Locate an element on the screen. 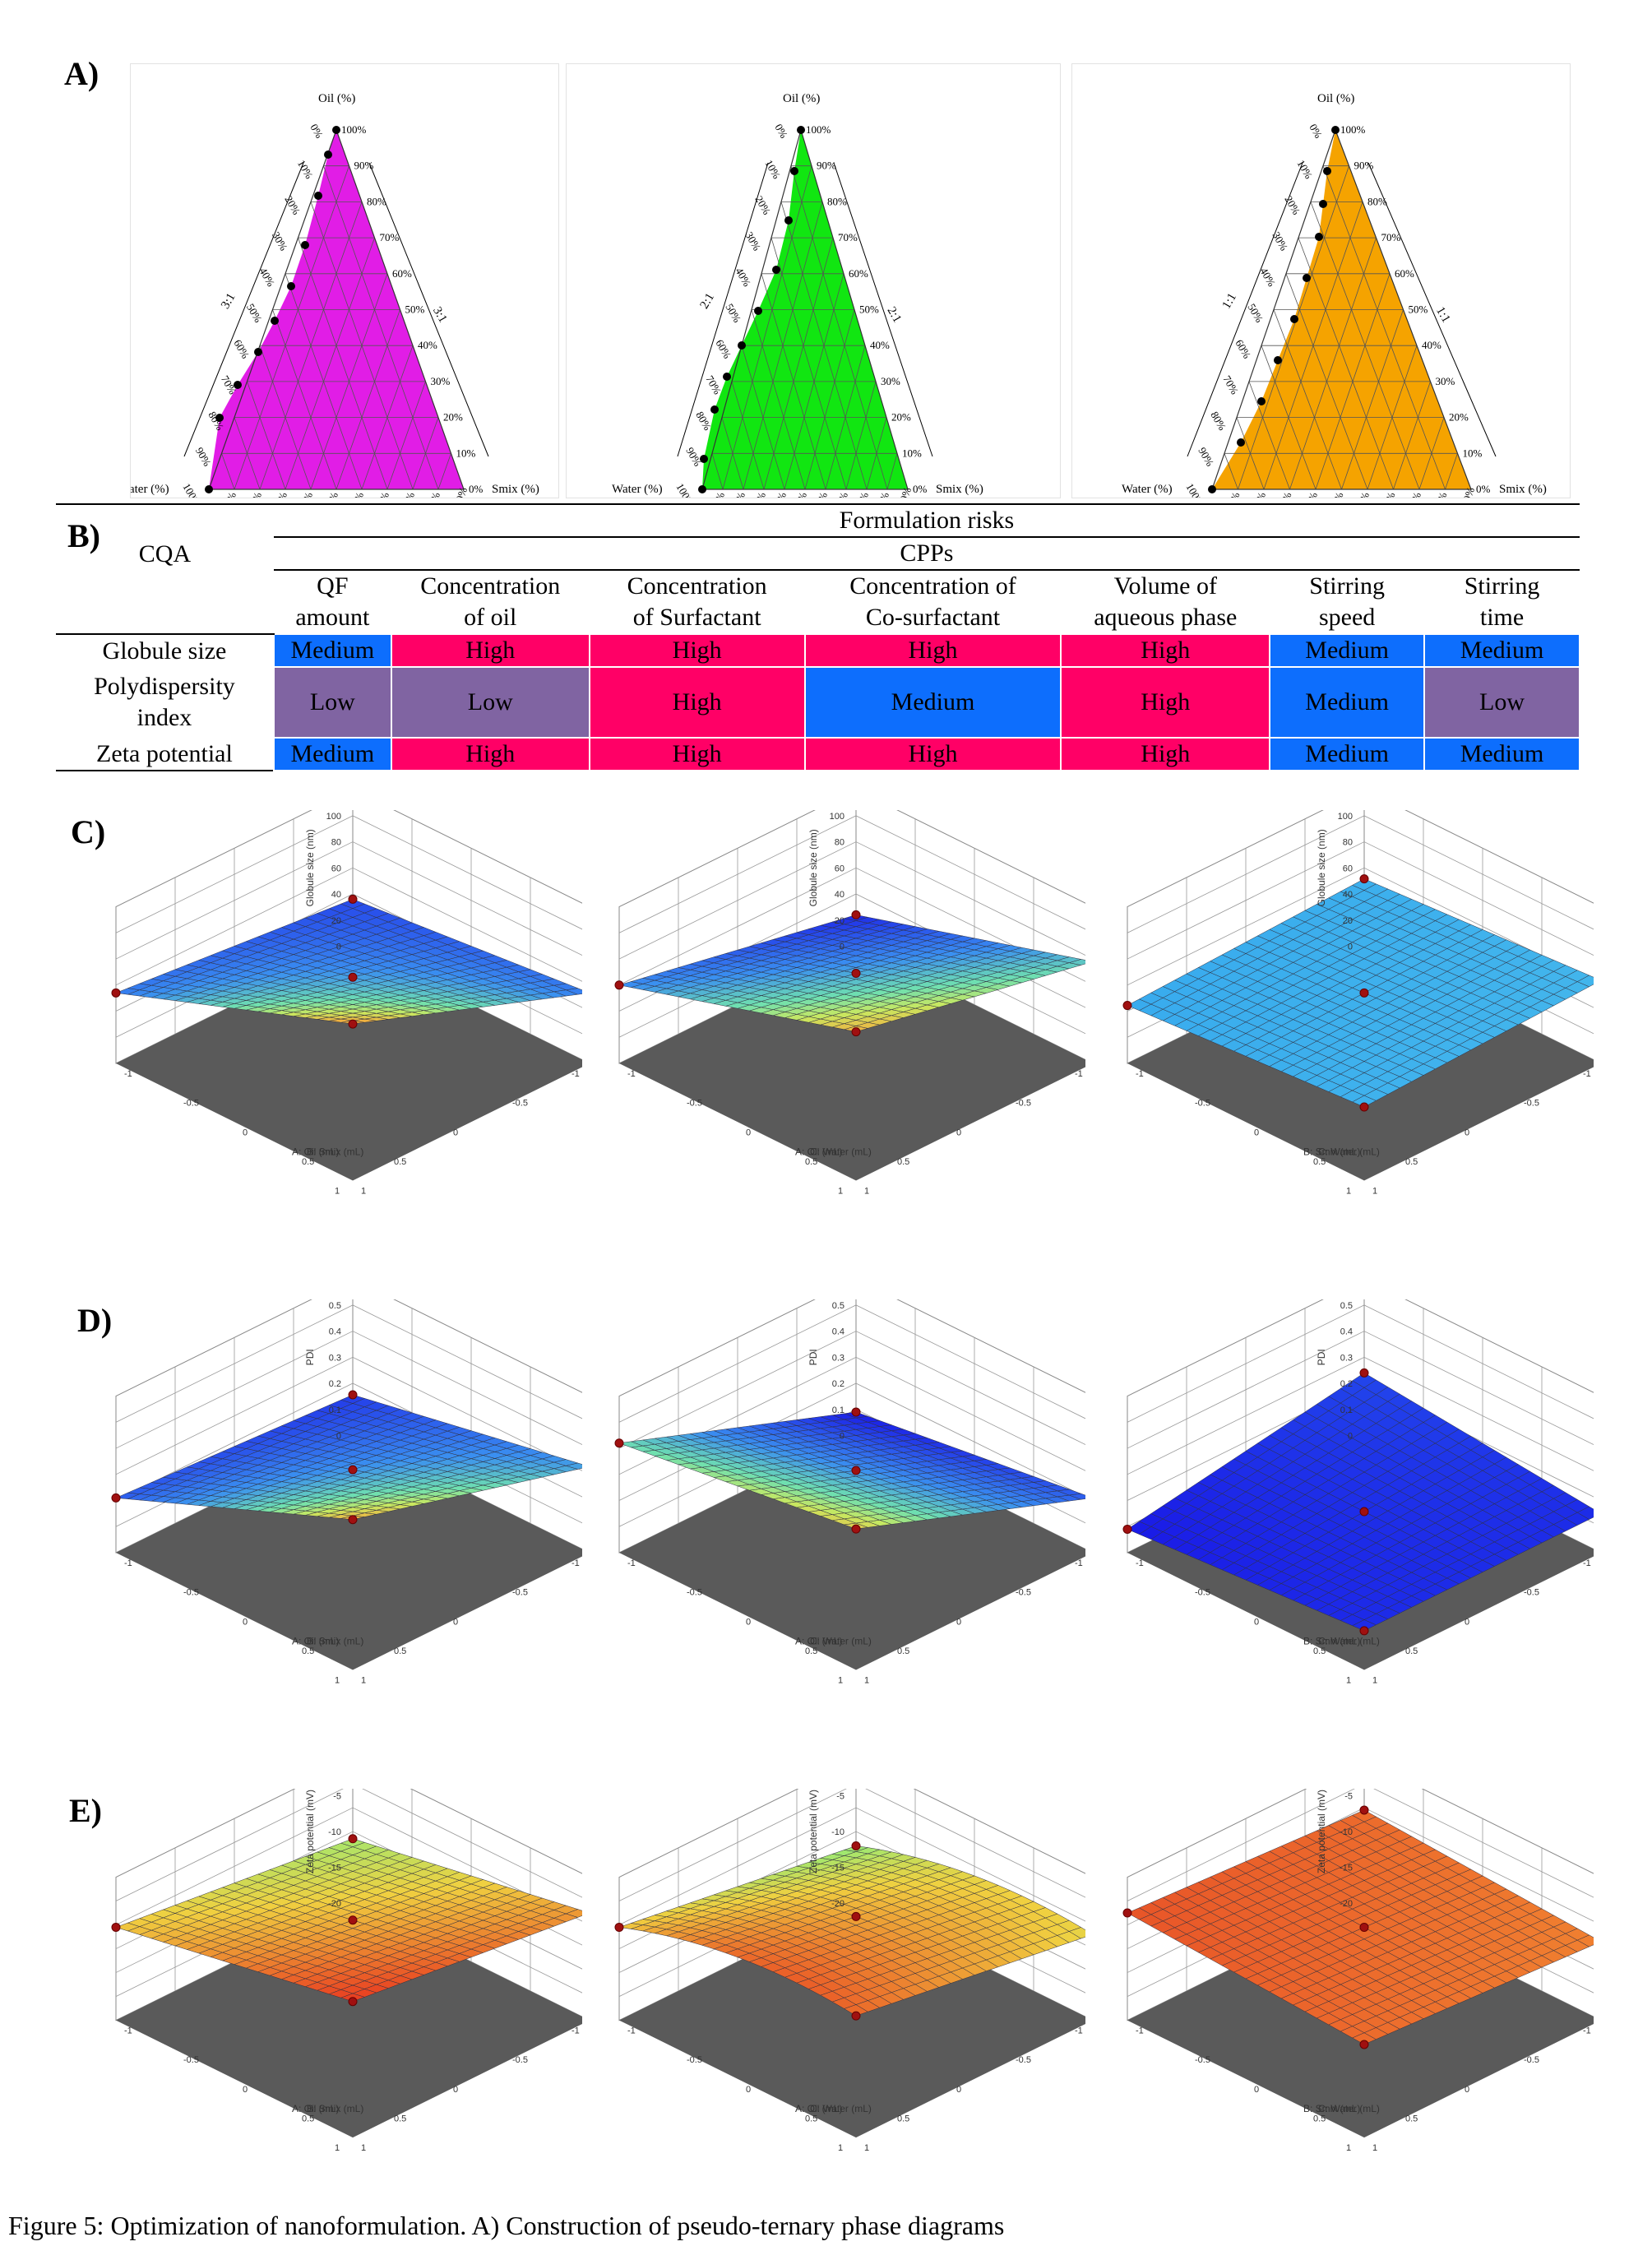 The width and height of the screenshot is (1652, 2246). oil-axis-label: Oil (%) is located at coordinates (1335, 98).